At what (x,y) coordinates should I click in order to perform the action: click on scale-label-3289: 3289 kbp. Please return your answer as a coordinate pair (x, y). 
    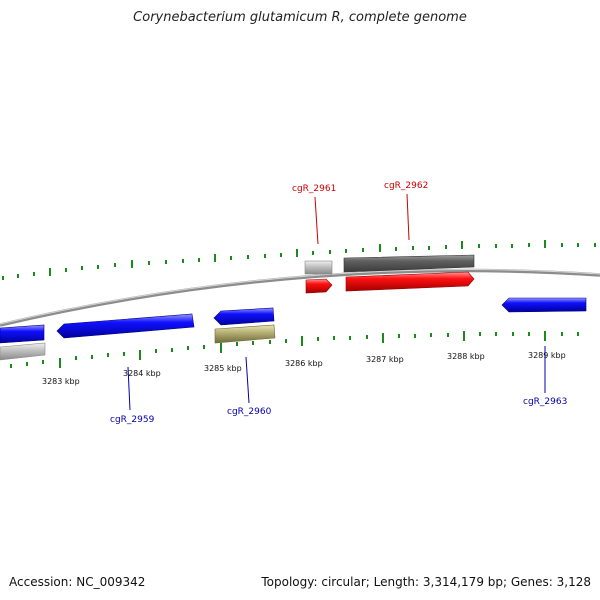
    Looking at the image, I should click on (547, 355).